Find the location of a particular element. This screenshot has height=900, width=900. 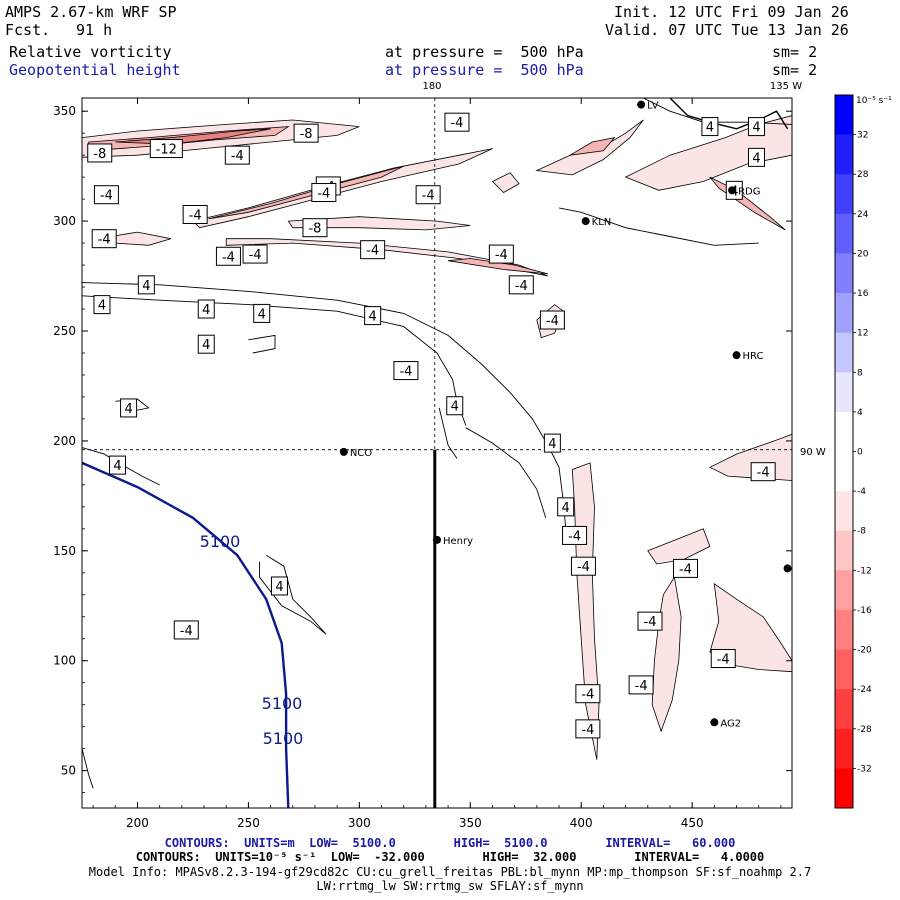

contour-label: -8 is located at coordinates (306, 133).